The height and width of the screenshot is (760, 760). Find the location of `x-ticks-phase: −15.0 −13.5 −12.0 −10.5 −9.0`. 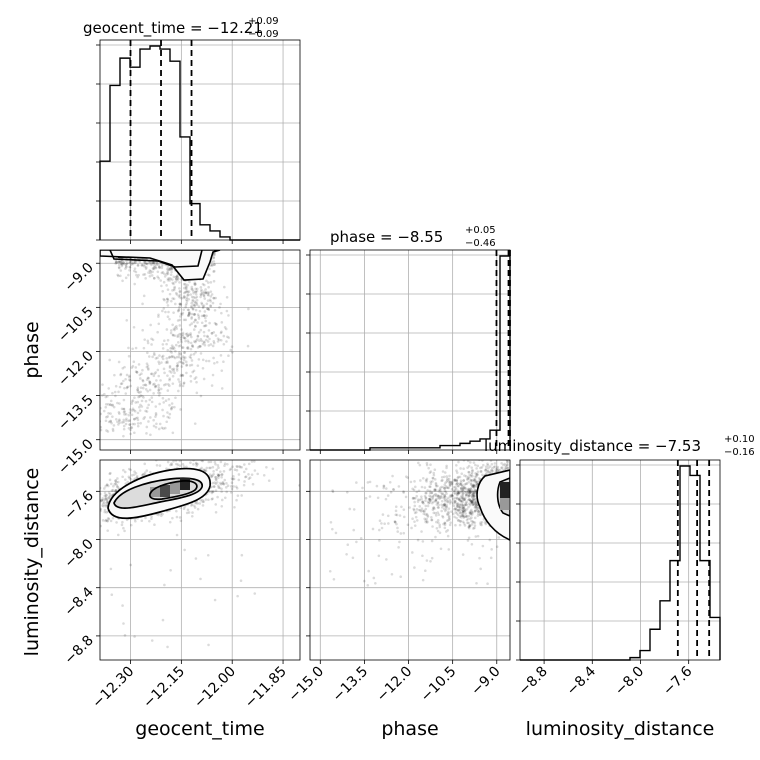

x-ticks-phase: −15.0 −13.5 −12.0 −10.5 −9.0 is located at coordinates (394, 682).